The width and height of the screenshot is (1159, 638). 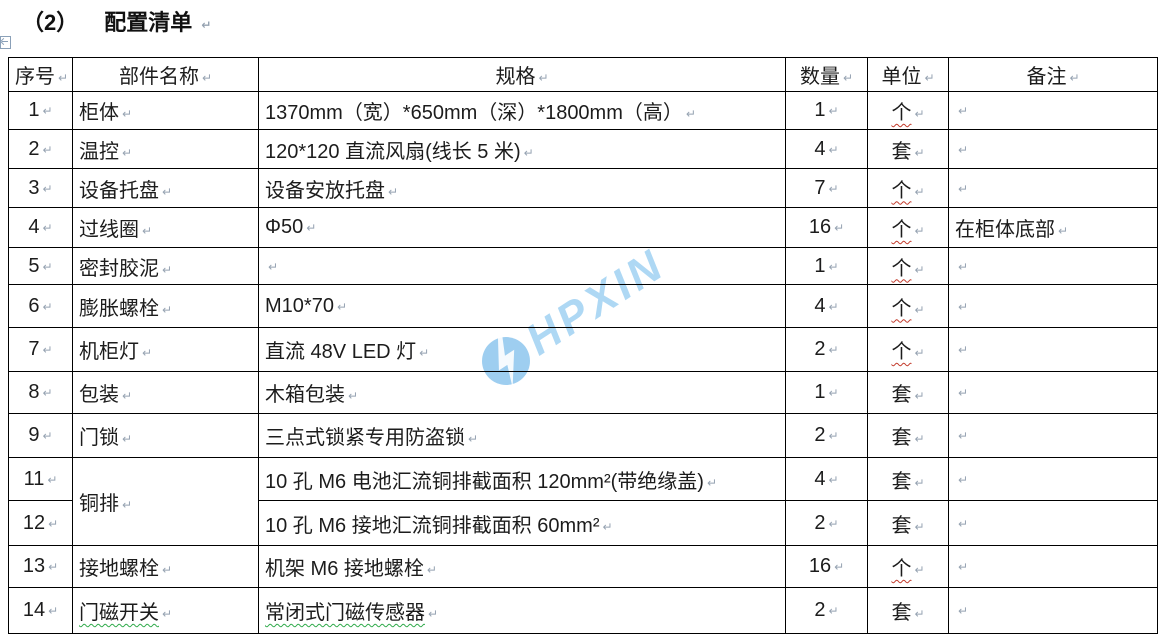 I want to click on table-row: 3 ↵ 设备托盘 ↵ 设备安放托盘 ↵ 7 ↵ 个 ↵ ↵, so click(x=583, y=188).